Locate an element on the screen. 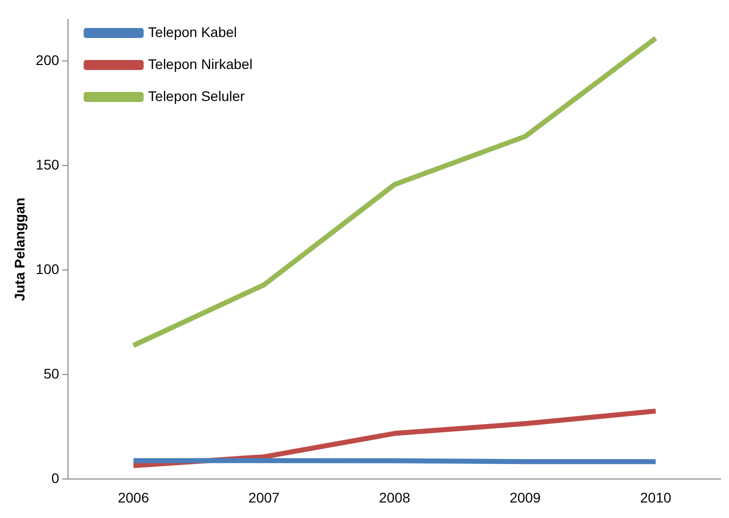  legend-label: Telepon Kabel is located at coordinates (192, 32).